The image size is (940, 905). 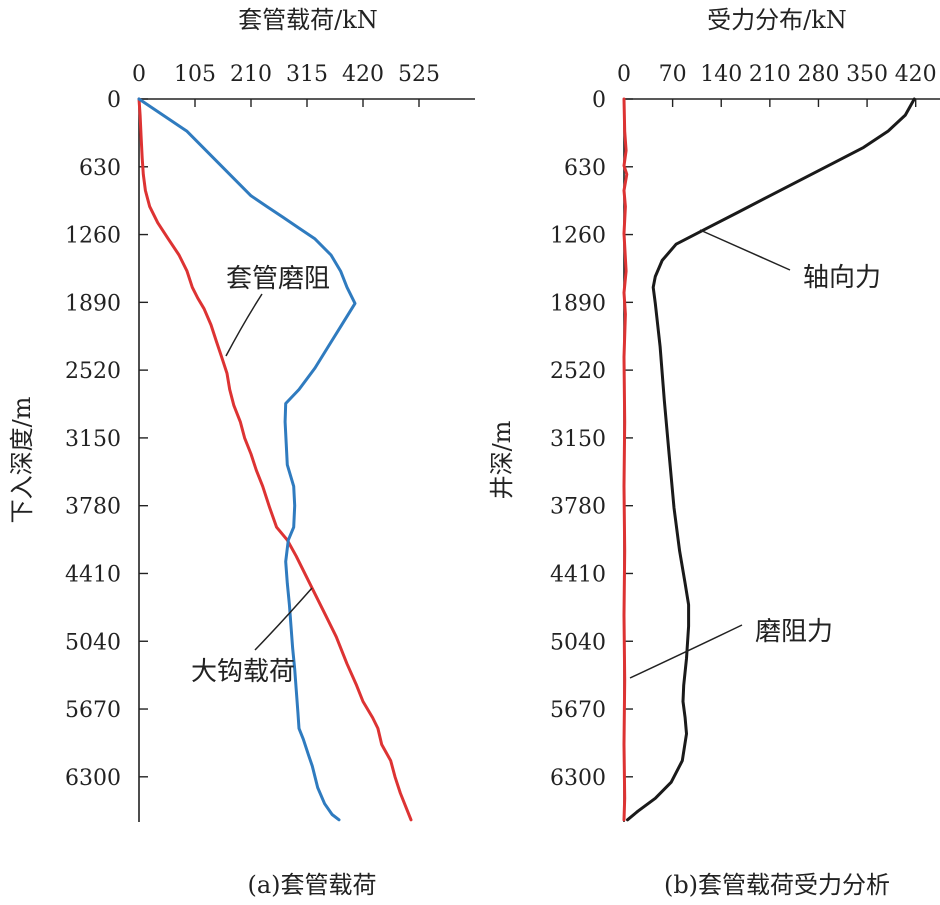 I want to click on annotation-axial-force: 轴向力, so click(x=842, y=278).